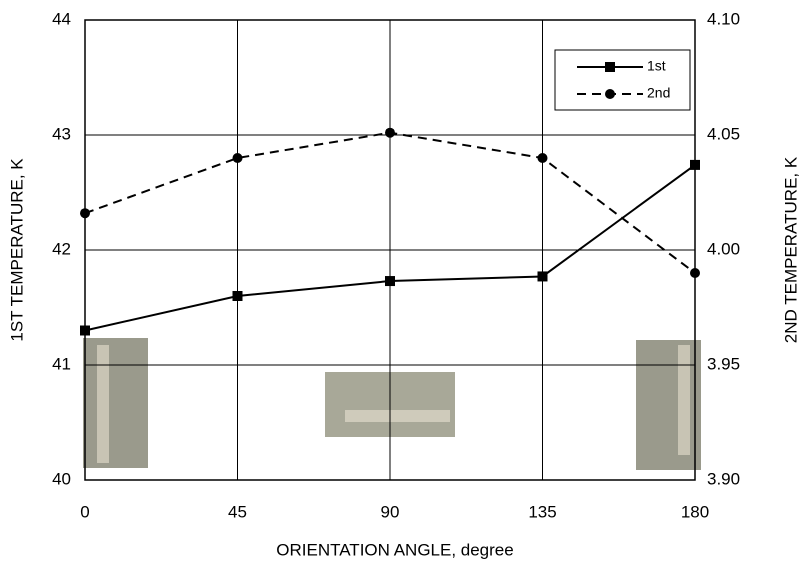 This screenshot has width=806, height=572. Describe the element at coordinates (394, 549) in the screenshot. I see `x-axis-title: ORIENTATION ANGLE, degree` at that location.